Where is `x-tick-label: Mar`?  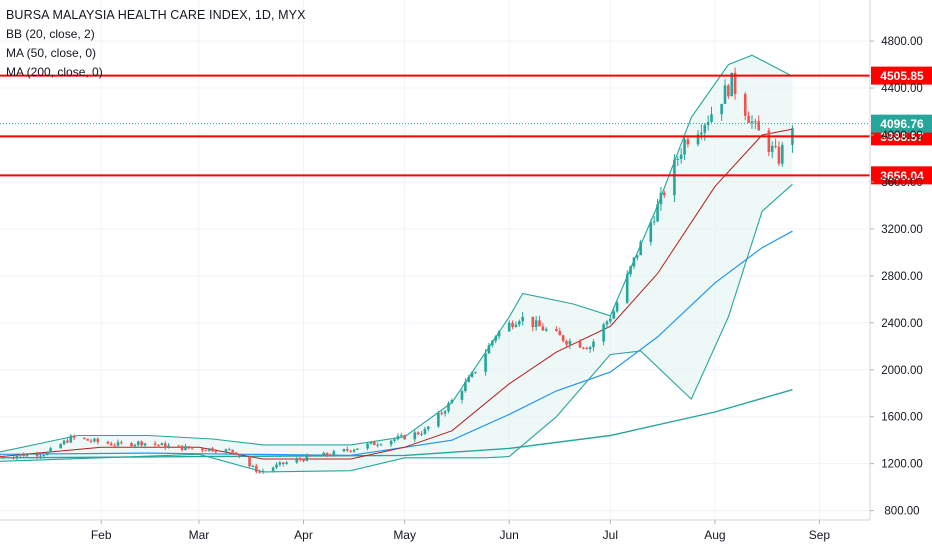 x-tick-label: Mar is located at coordinates (199, 535).